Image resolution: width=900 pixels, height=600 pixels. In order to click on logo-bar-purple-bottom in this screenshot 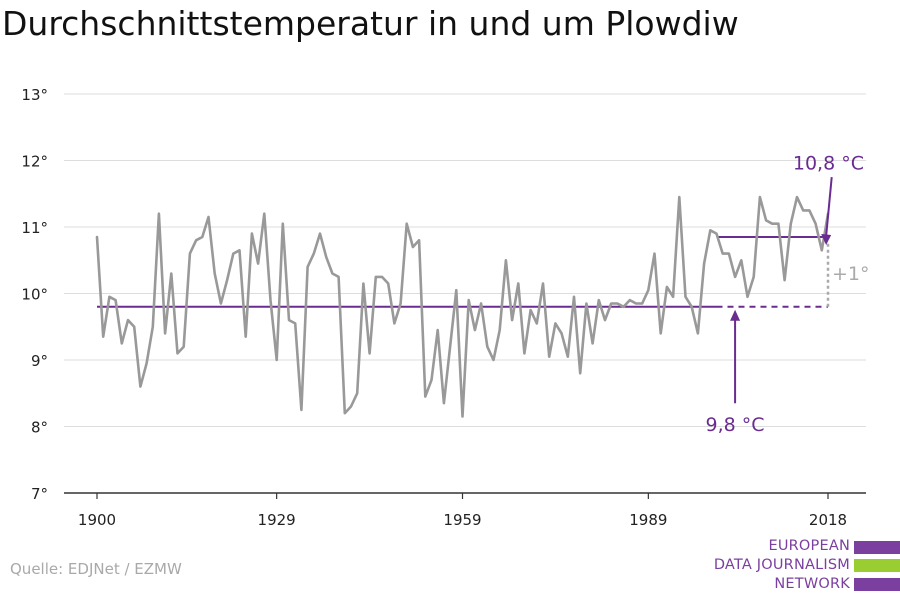, I will do `click(877, 584)`.